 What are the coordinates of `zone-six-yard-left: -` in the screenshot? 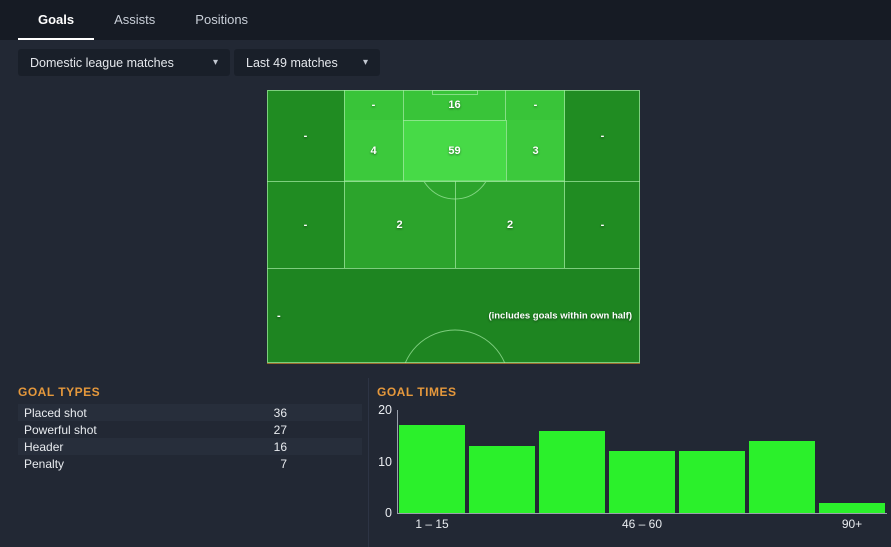 It's located at (373, 105).